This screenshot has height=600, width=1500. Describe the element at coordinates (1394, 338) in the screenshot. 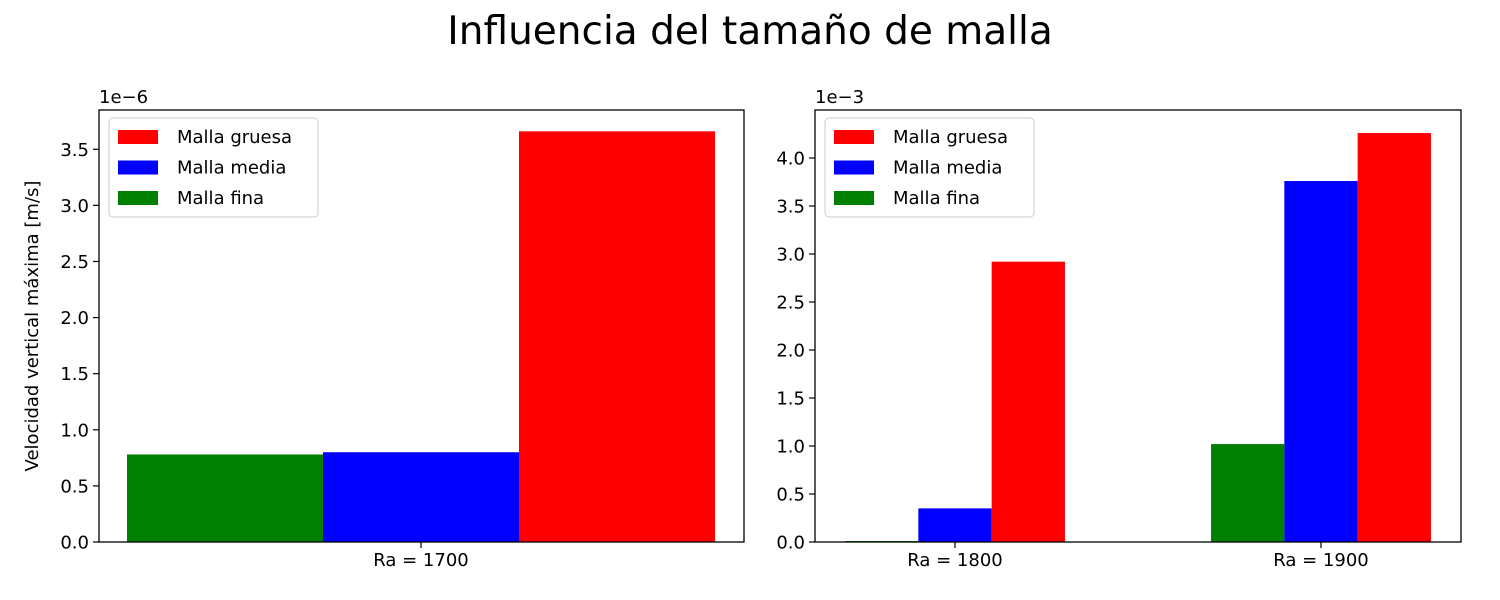

I see `bar-malla-gruesa-ra-1900` at that location.